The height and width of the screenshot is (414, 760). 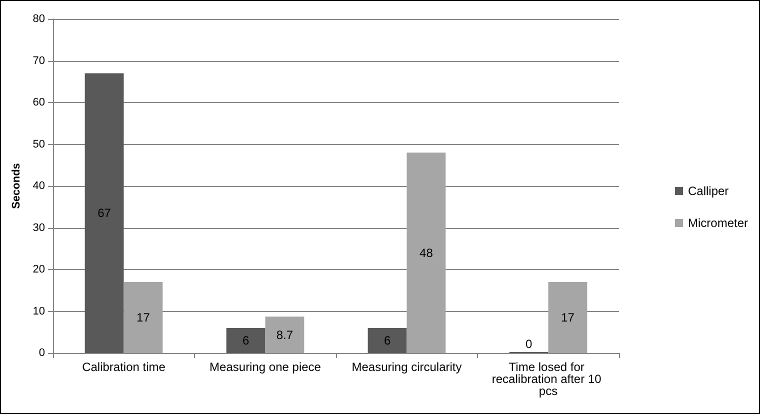 I want to click on legend-label: Micrometer, so click(x=718, y=223).